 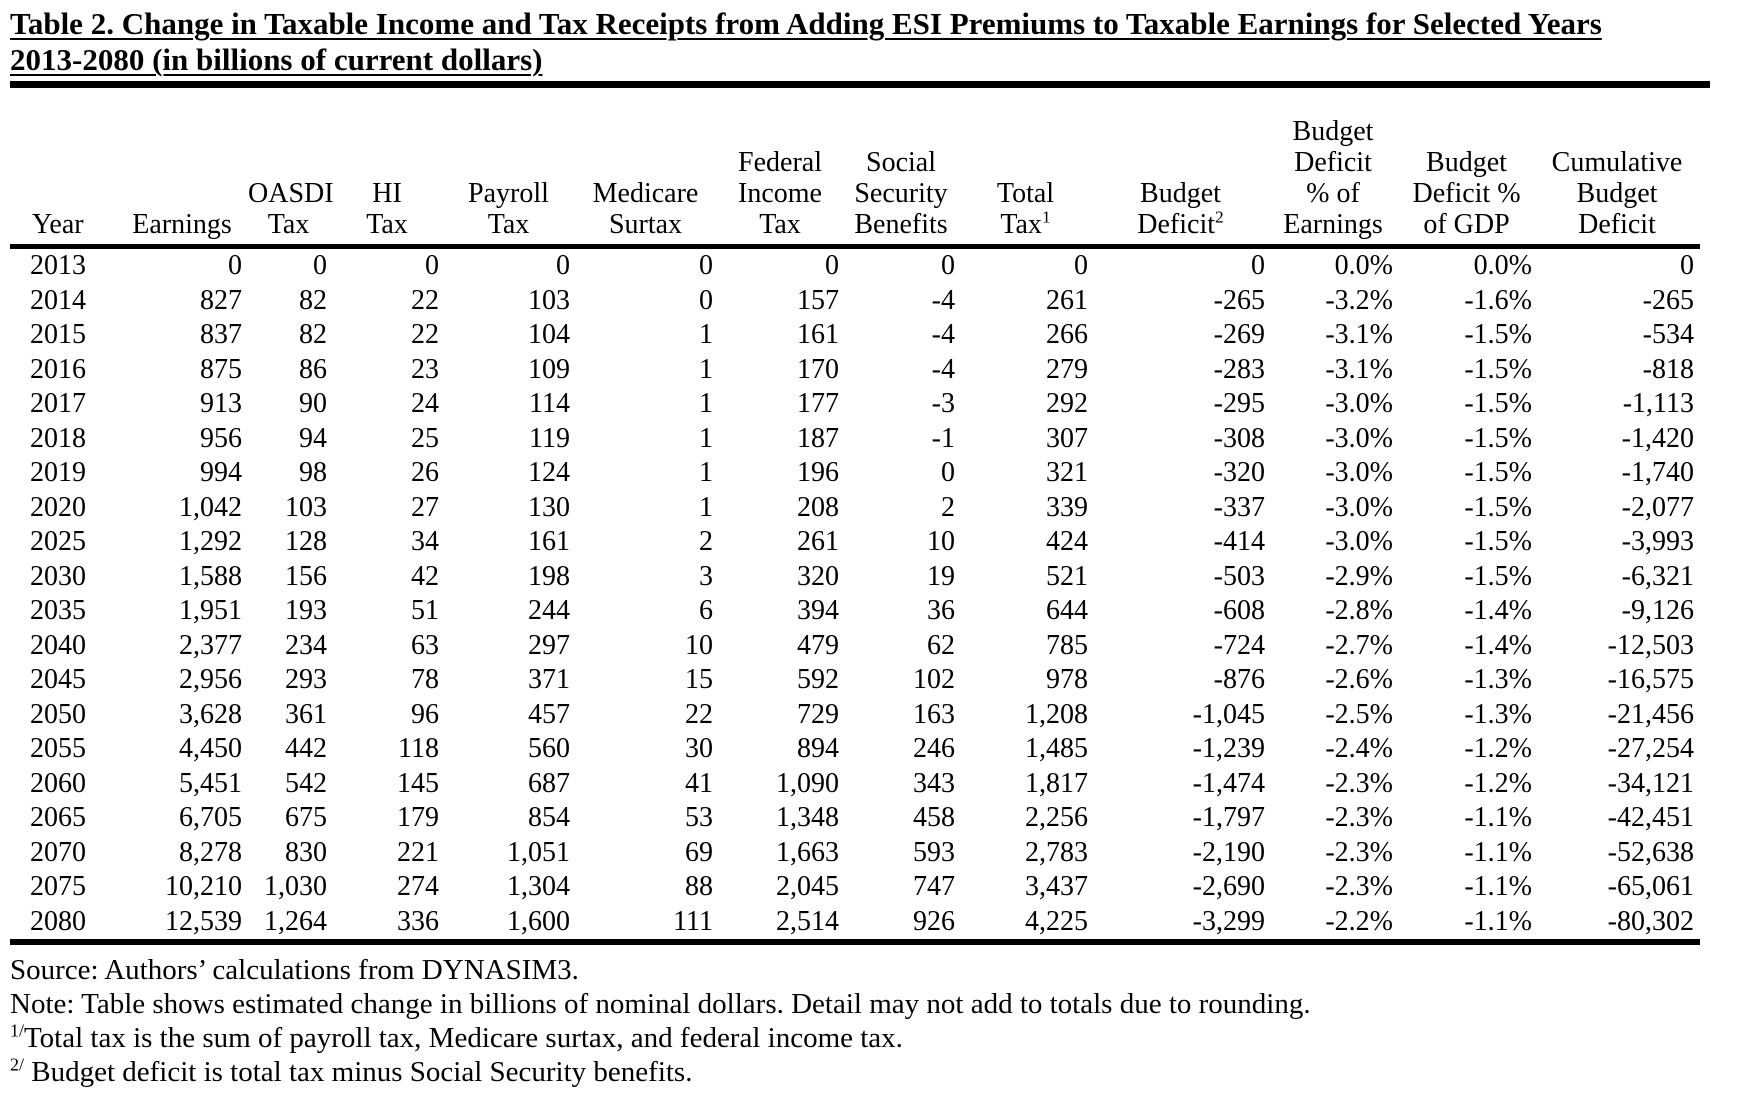 What do you see at coordinates (1498, 679) in the screenshot?
I see `value-cell-budget-deficit-pct-gdp: -1.3%` at bounding box center [1498, 679].